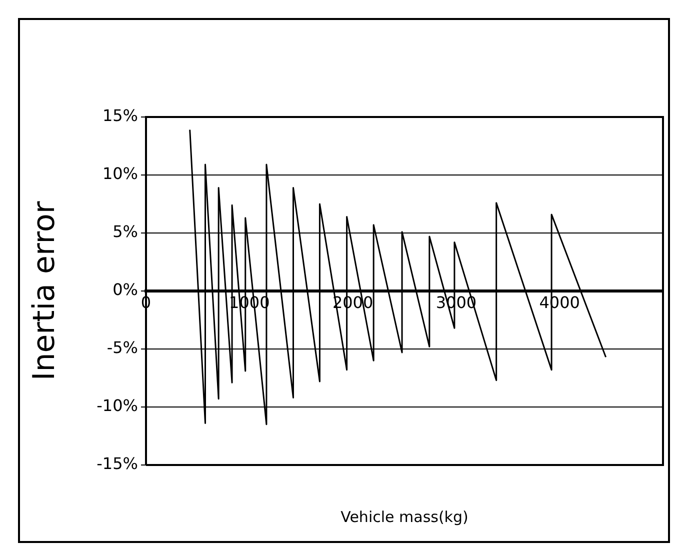 The width and height of the screenshot is (682, 558). What do you see at coordinates (117, 464) in the screenshot?
I see `y-tick-label: -15%` at bounding box center [117, 464].